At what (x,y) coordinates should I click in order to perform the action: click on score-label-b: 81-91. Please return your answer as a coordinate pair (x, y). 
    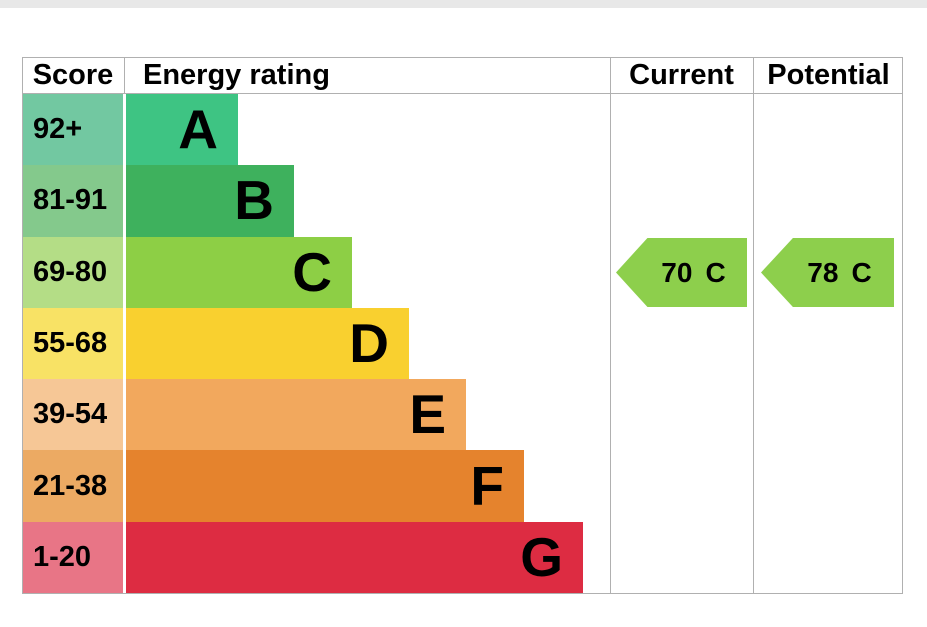
    Looking at the image, I should click on (70, 200).